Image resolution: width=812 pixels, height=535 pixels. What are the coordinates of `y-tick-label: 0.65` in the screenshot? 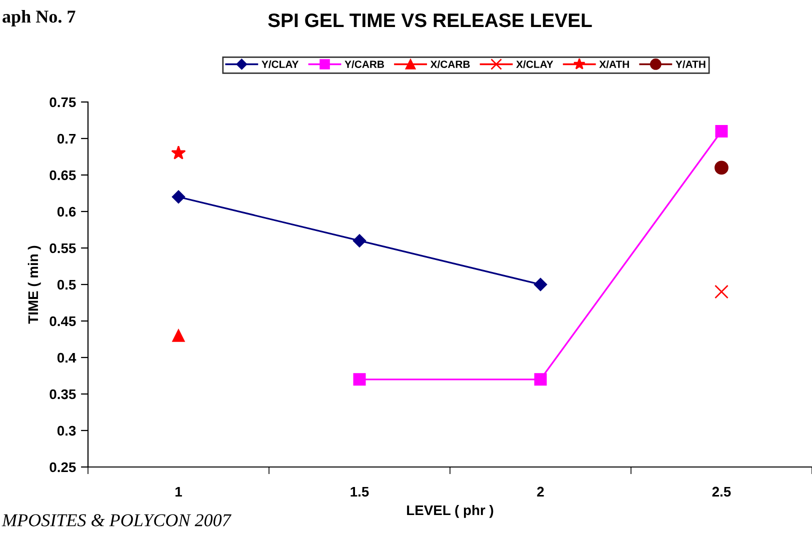 It's located at (63, 175).